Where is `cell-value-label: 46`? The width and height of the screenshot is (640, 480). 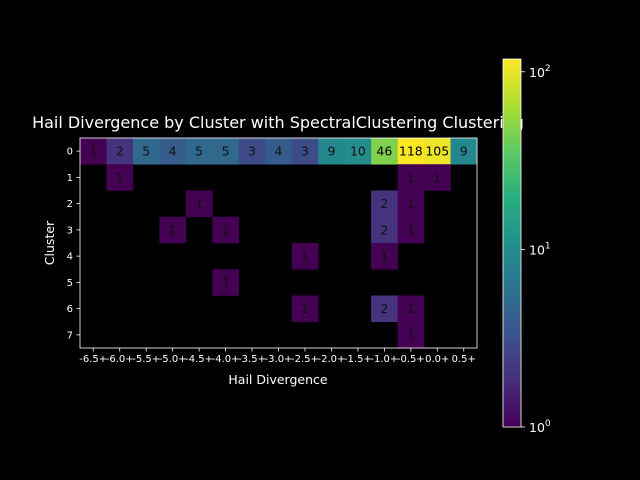 cell-value-label: 46 is located at coordinates (384, 151).